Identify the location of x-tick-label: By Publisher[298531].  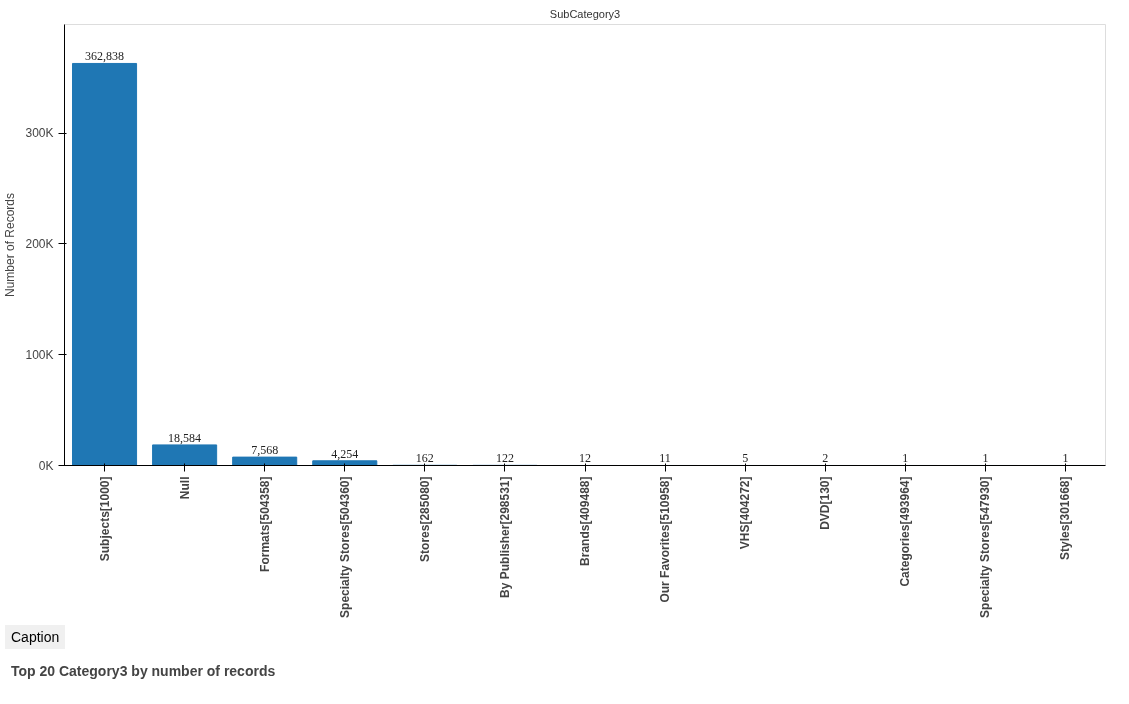
(504, 537).